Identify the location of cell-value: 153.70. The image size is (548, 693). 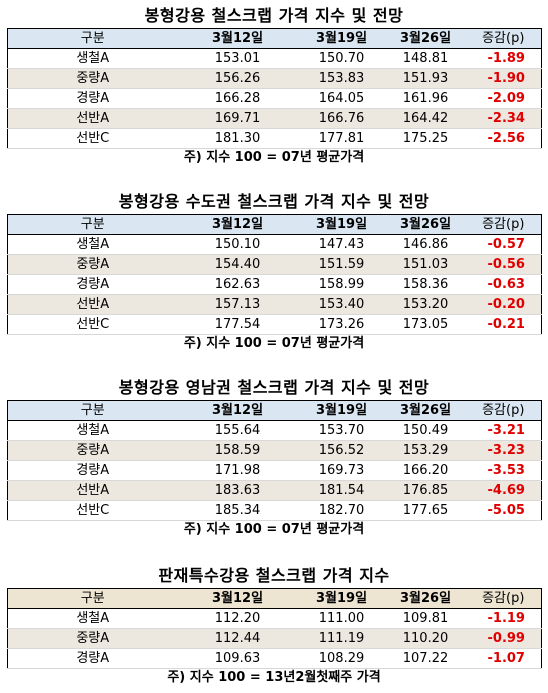
(341, 430).